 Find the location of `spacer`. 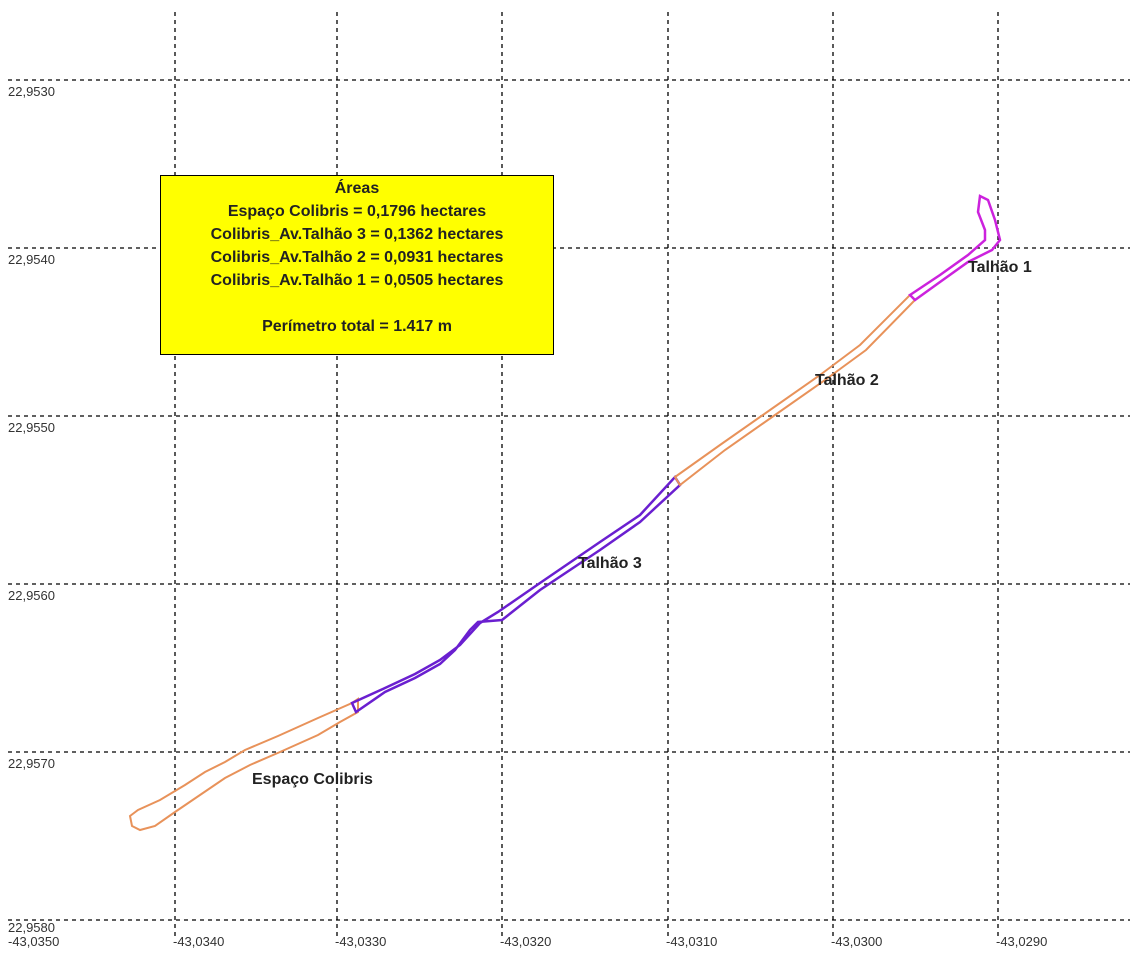

spacer is located at coordinates (357, 303).